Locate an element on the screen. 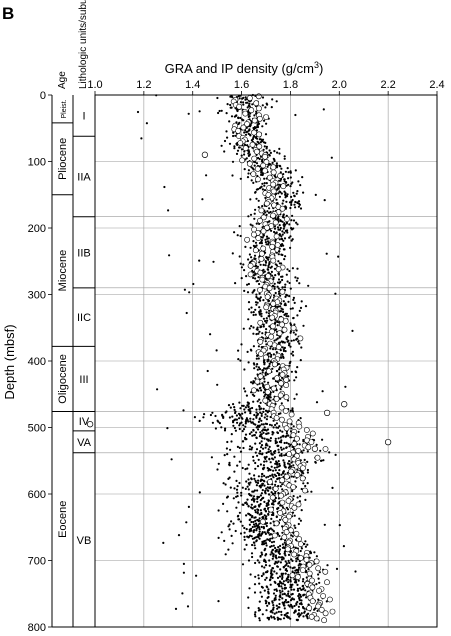 This screenshot has height=636, width=451. unit-label: I is located at coordinates (83, 117).